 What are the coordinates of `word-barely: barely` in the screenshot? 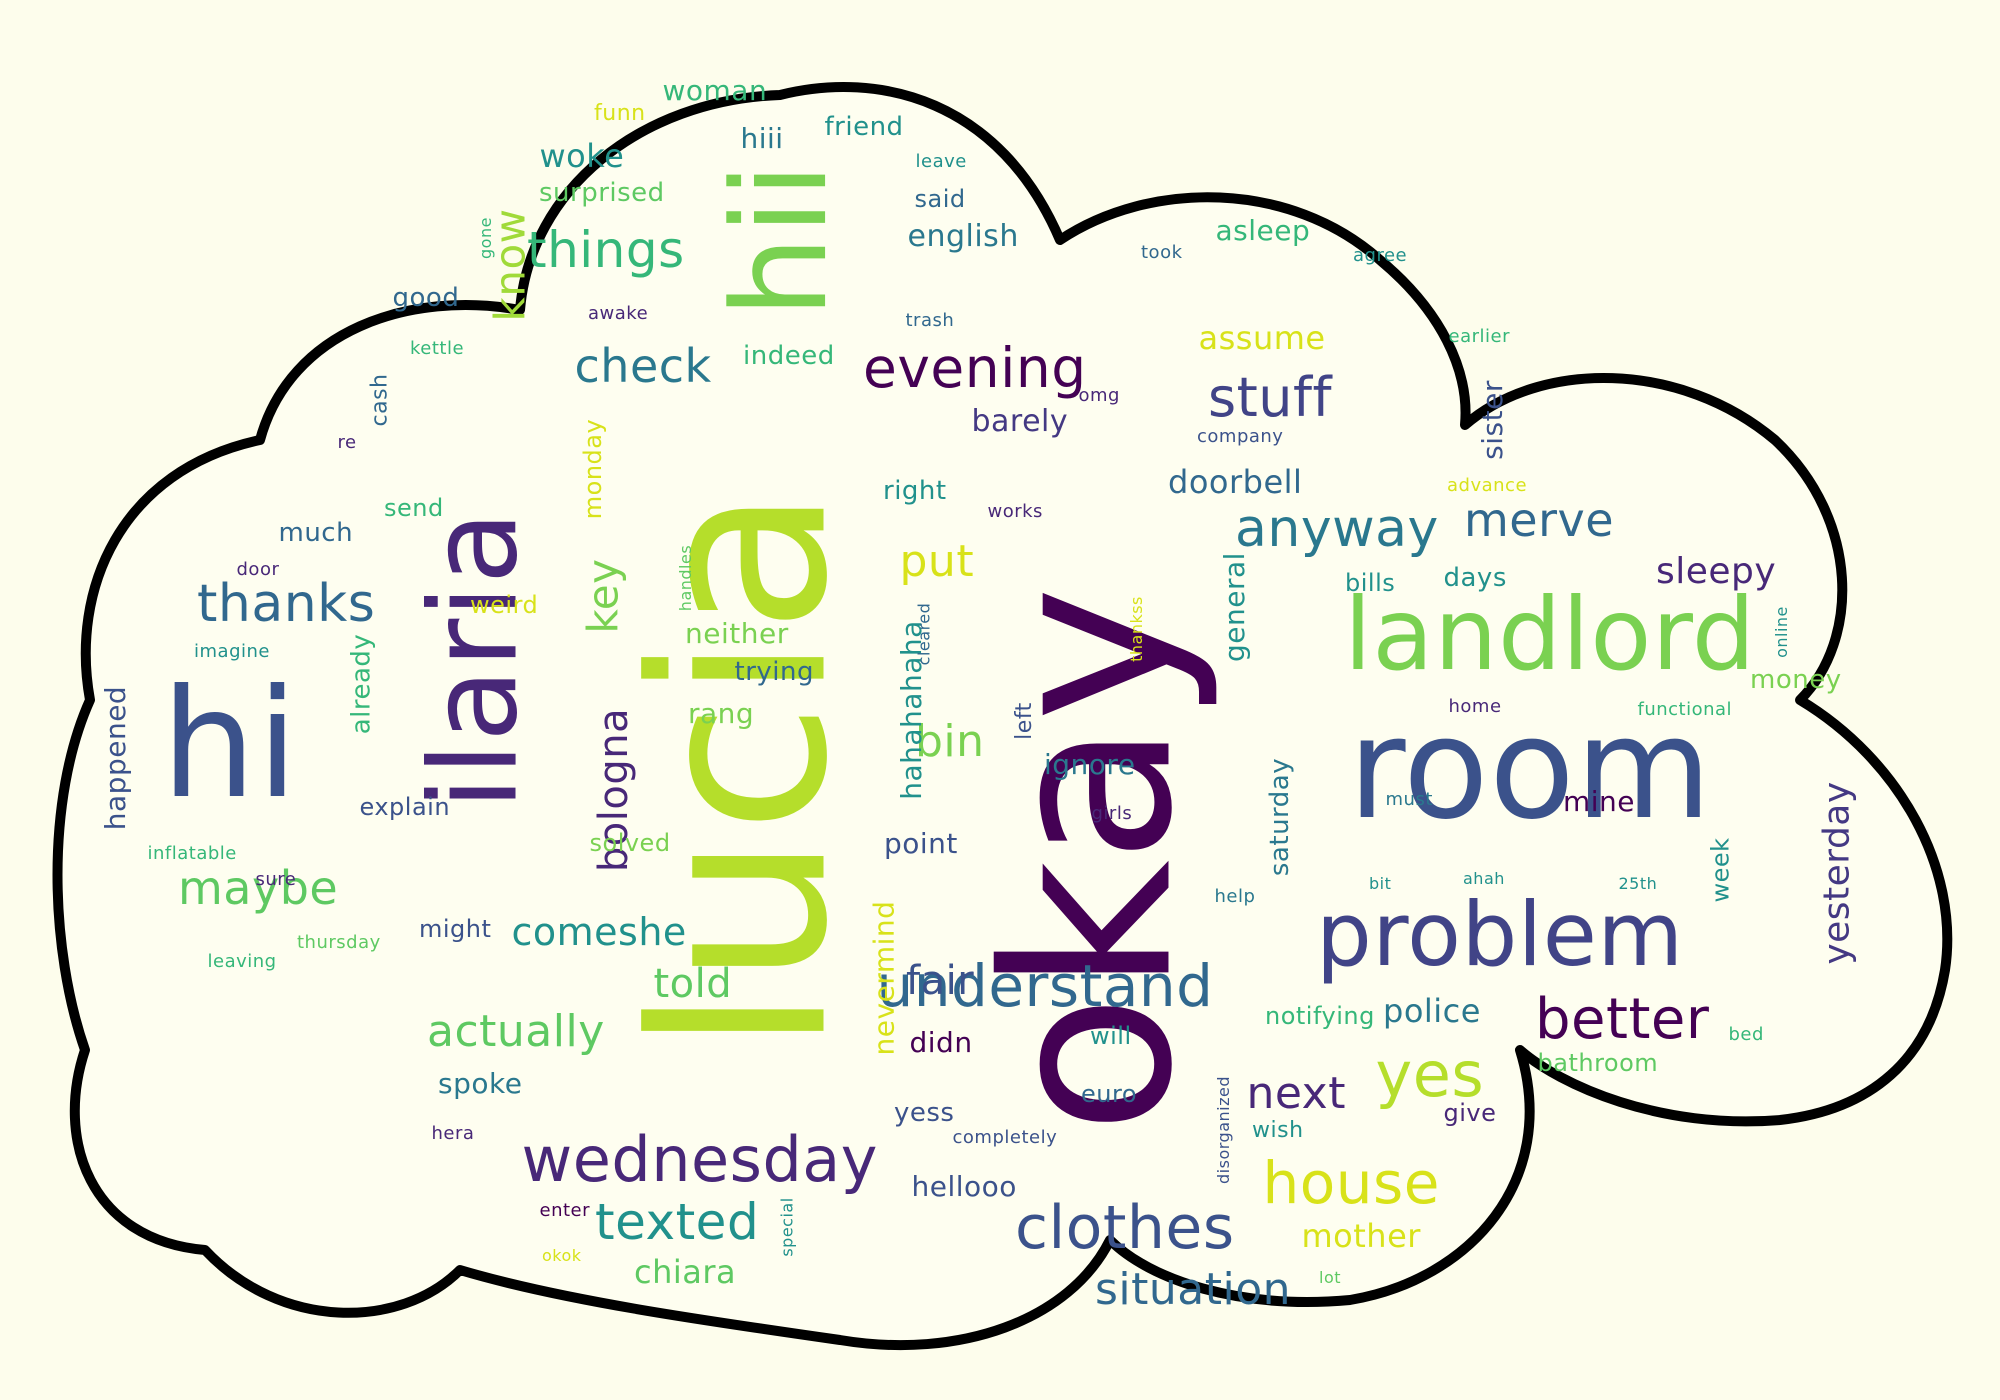 It's located at (1020, 421).